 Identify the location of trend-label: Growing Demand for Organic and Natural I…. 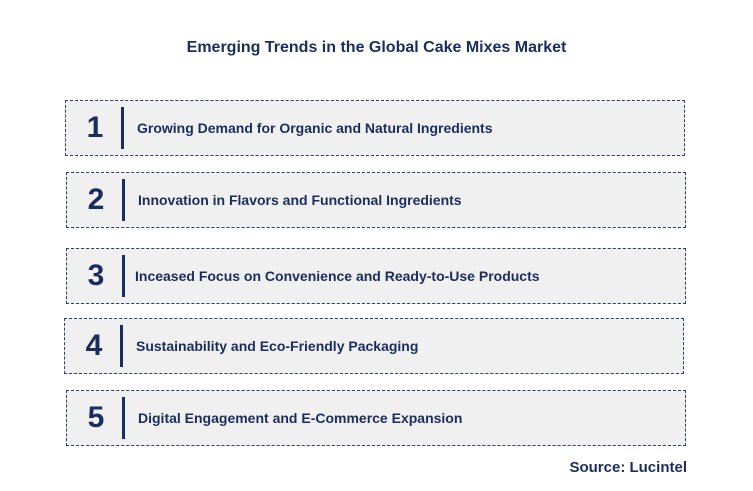
(315, 128).